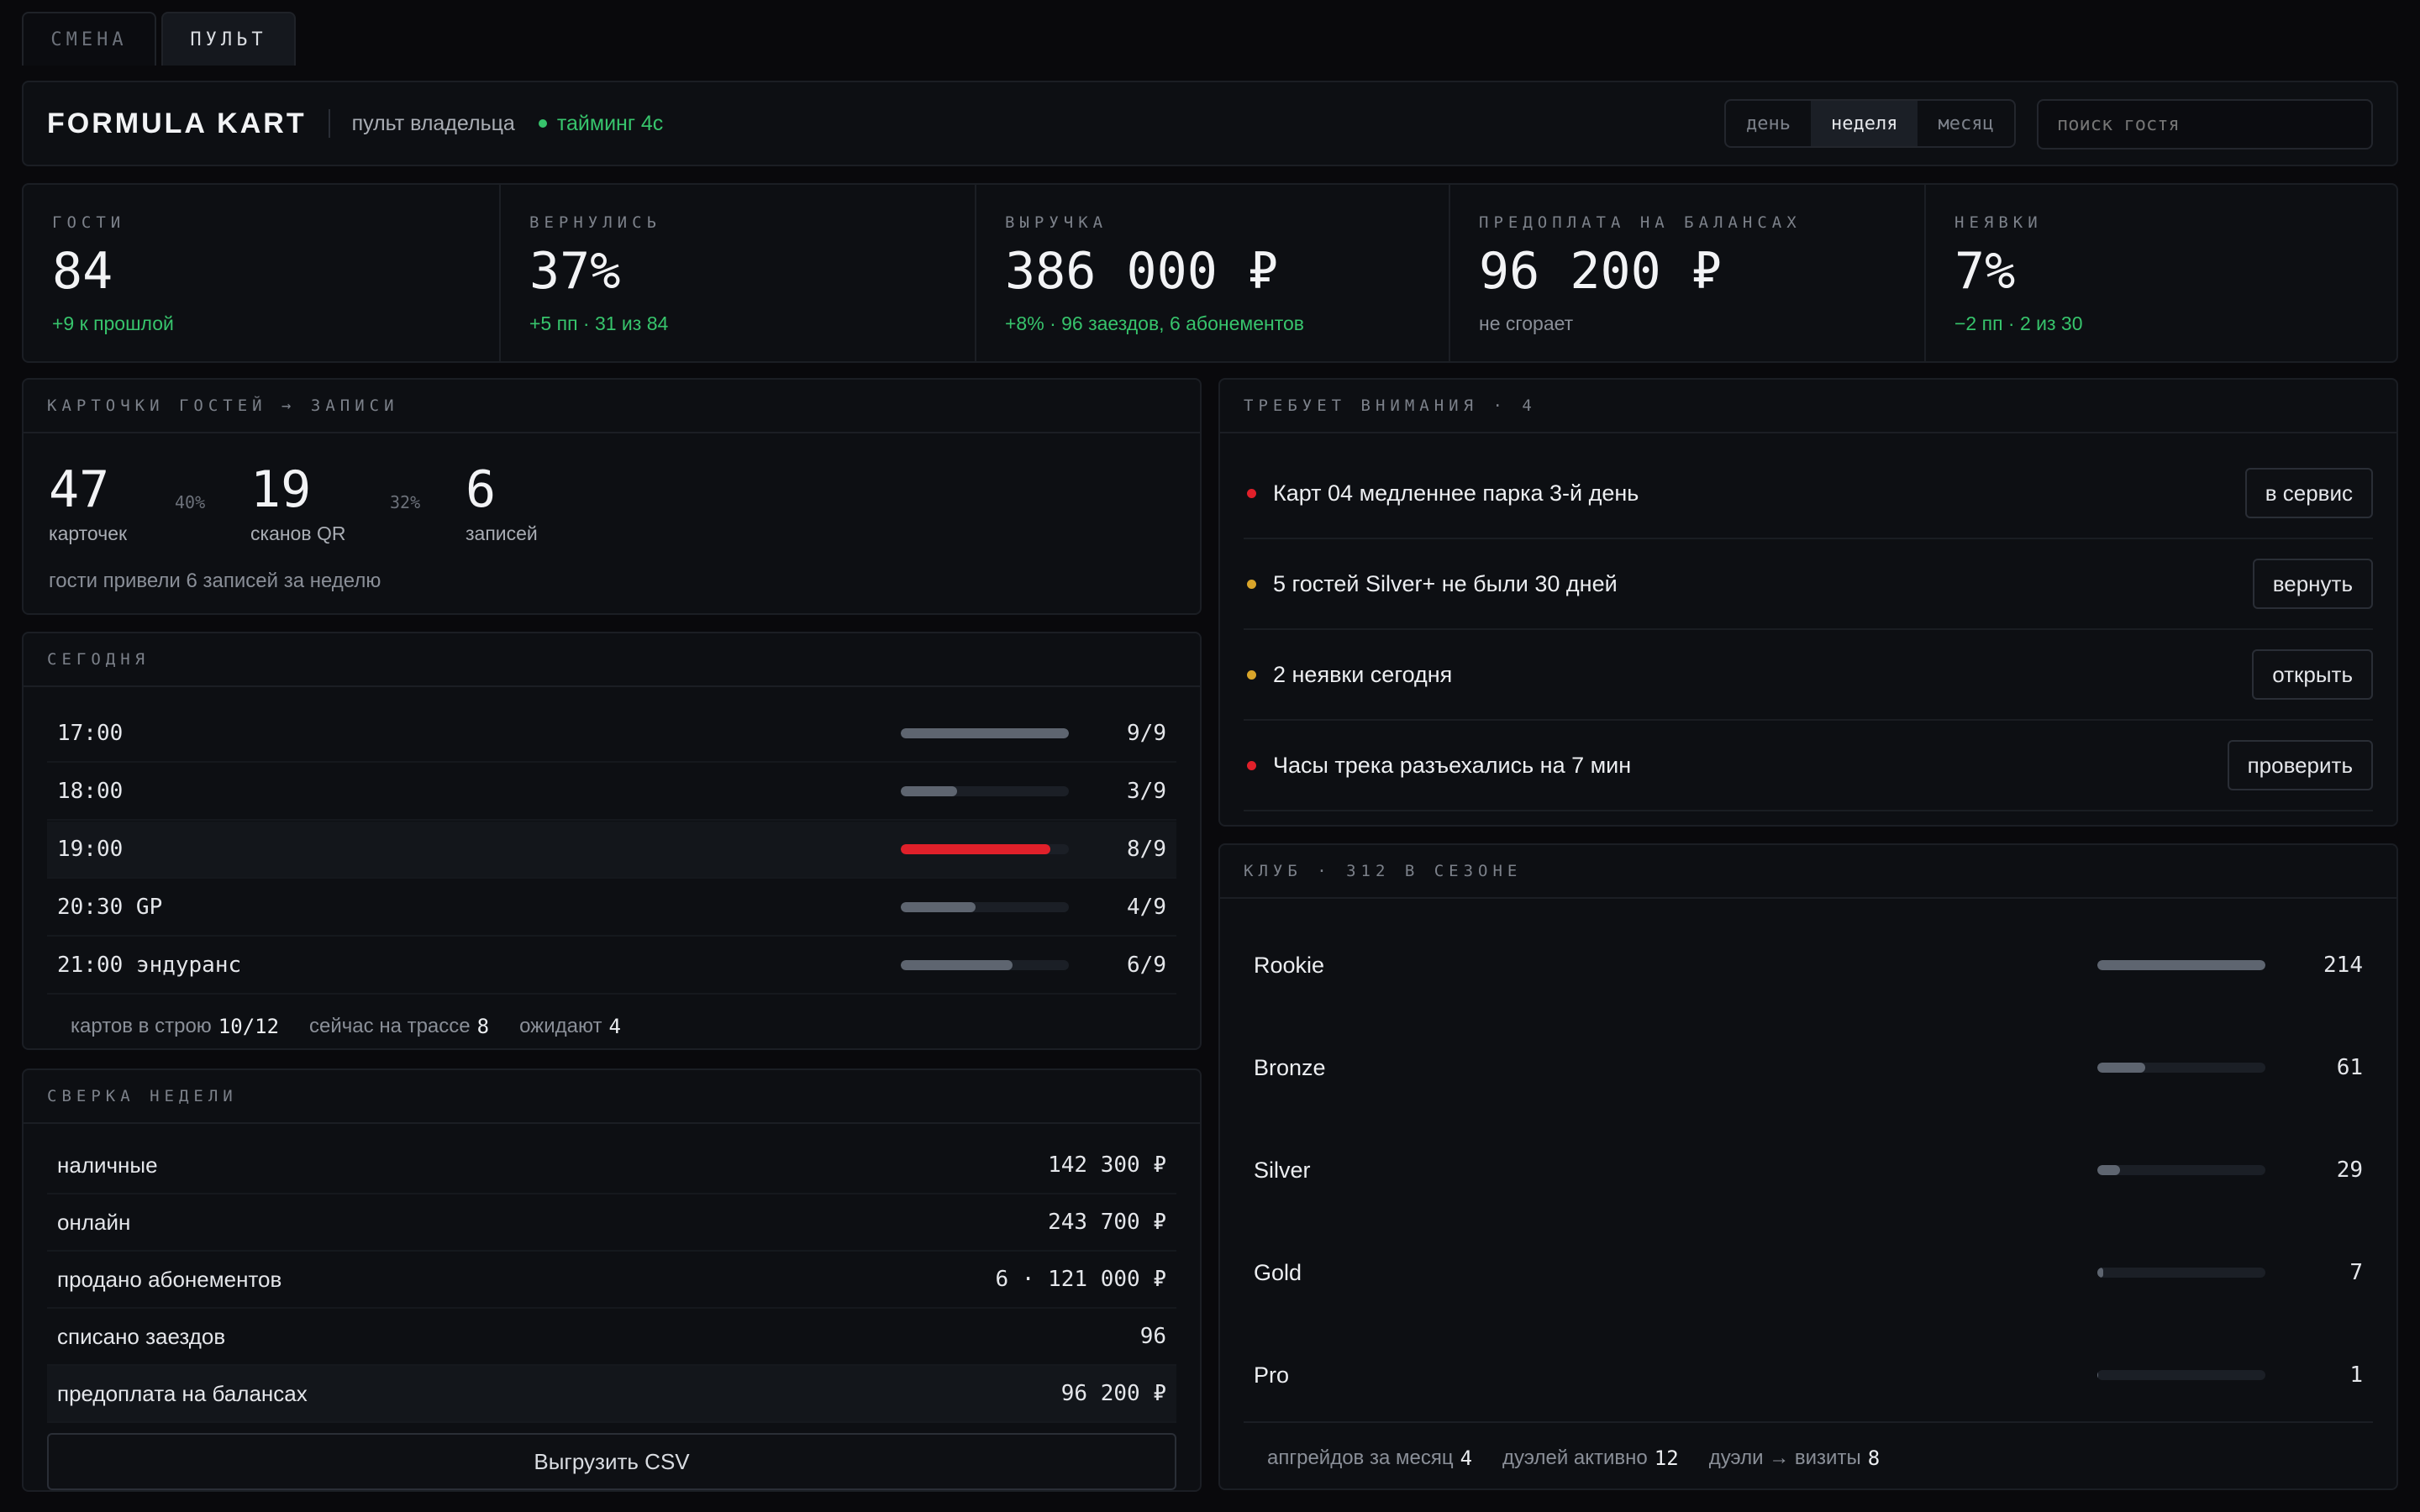 The height and width of the screenshot is (1512, 2420). I want to click on funnel-scans-label: сканов QR, so click(298, 533).